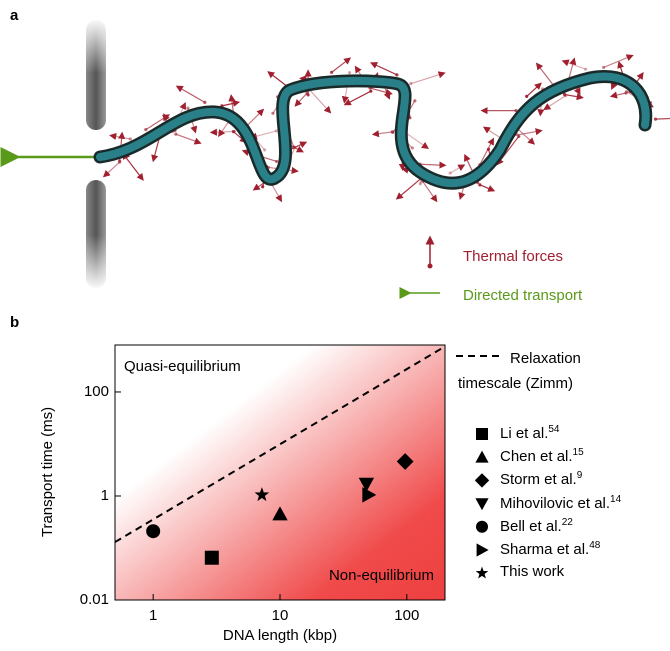  I want to click on annotation: Quasi-equilibrium, so click(182, 366).